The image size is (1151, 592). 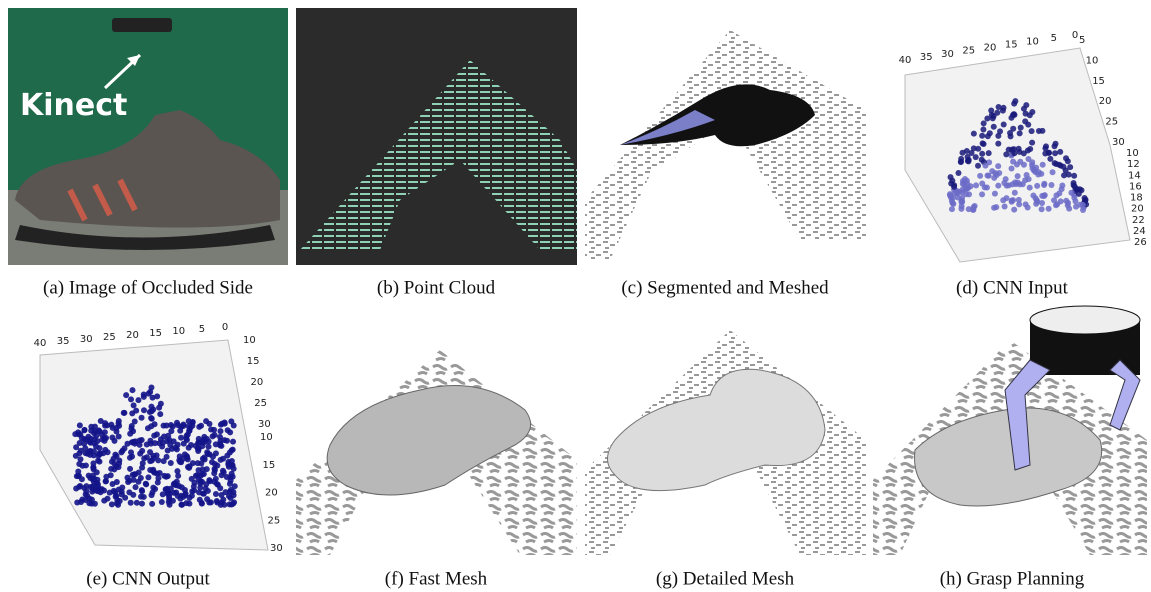 What do you see at coordinates (1135, 186) in the screenshot?
I see `tick-label: 16` at bounding box center [1135, 186].